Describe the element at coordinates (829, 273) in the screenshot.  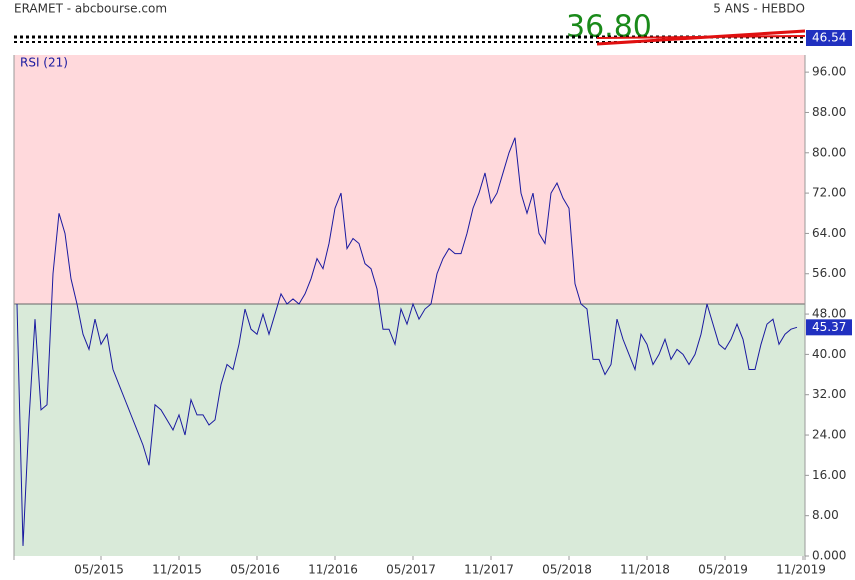
I see `y-tick-label: 56.00` at that location.